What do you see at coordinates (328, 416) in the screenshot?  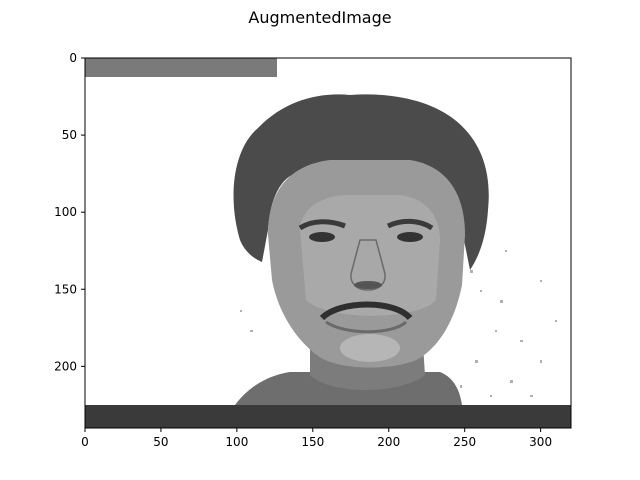 I see `bottom-bar` at bounding box center [328, 416].